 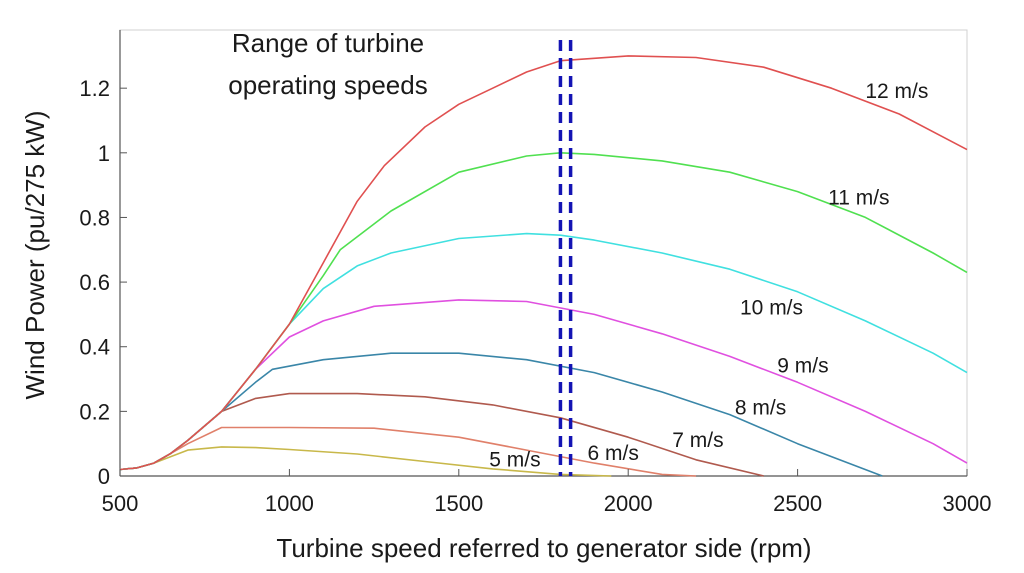 I want to click on y-tick-label: 0.2, so click(x=94, y=411).